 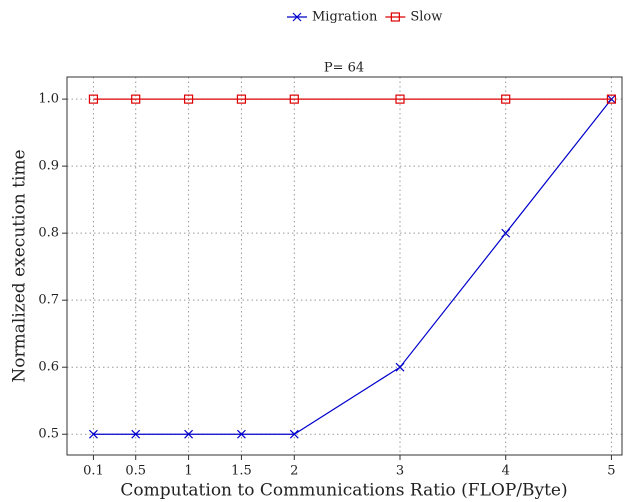 What do you see at coordinates (506, 471) in the screenshot?
I see `x-tick-label: 4` at bounding box center [506, 471].